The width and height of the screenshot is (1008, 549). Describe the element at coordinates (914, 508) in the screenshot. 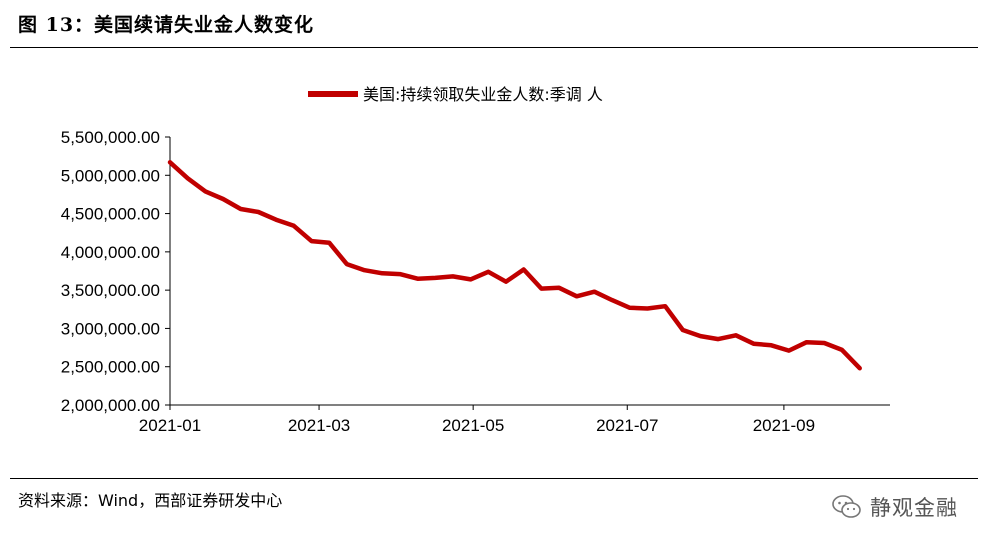

I see `watermark-text: 静观金融` at that location.